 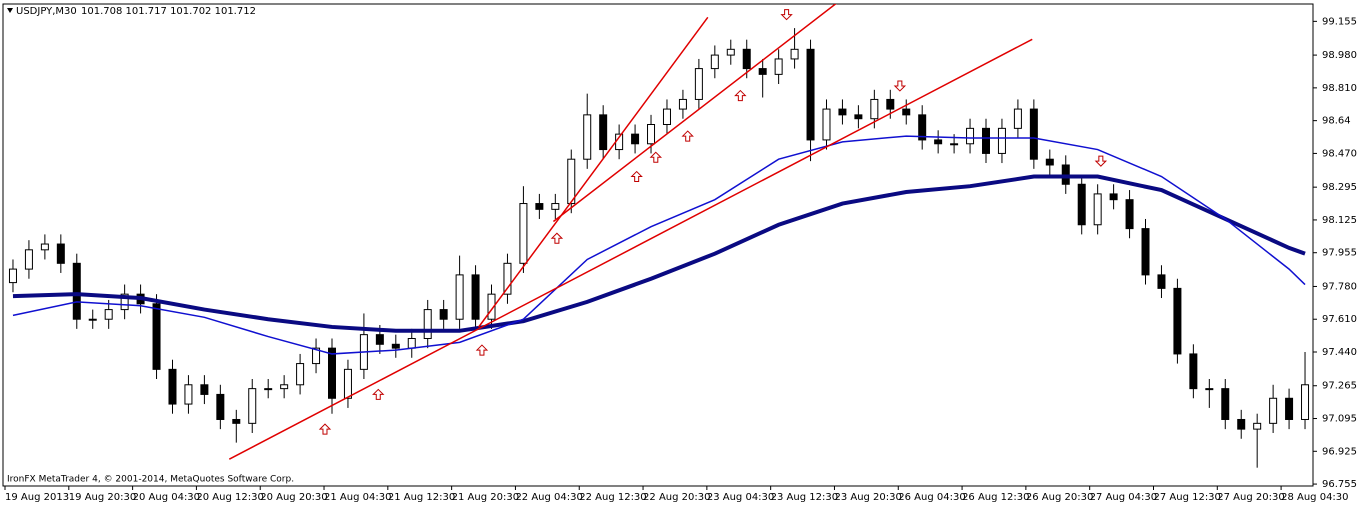 What do you see at coordinates (867, 497) in the screenshot?
I see `x-tick-label: 23 Aug 20:30` at bounding box center [867, 497].